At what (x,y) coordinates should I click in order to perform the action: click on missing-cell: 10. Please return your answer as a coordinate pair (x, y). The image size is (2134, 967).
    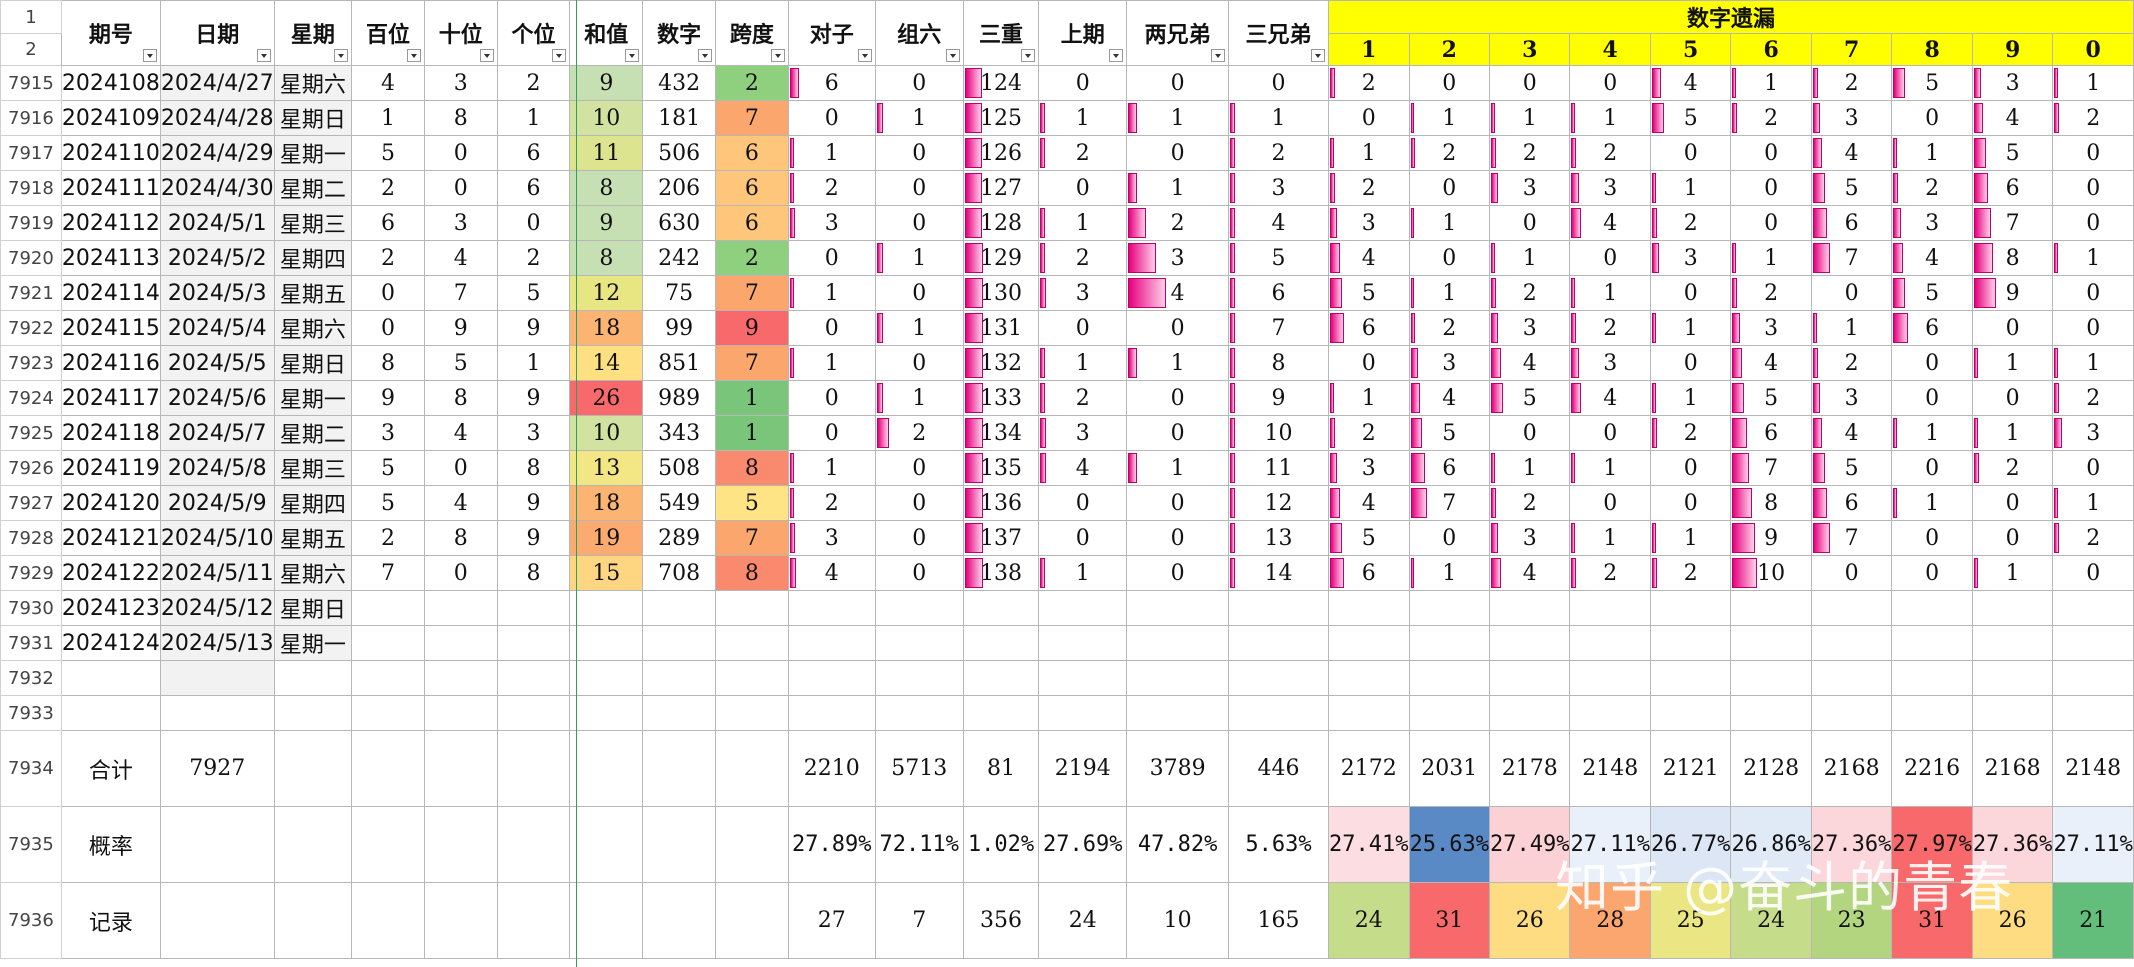
    Looking at the image, I should click on (1771, 573).